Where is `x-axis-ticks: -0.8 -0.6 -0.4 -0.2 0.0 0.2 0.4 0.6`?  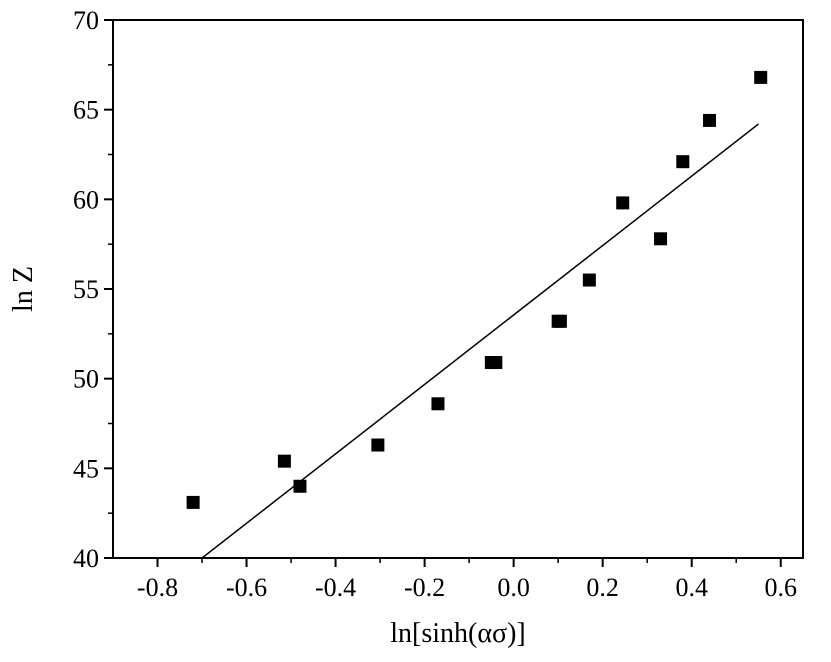
x-axis-ticks: -0.8 -0.6 -0.4 -0.2 0.0 0.2 0.4 0.6 is located at coordinates (467, 580).